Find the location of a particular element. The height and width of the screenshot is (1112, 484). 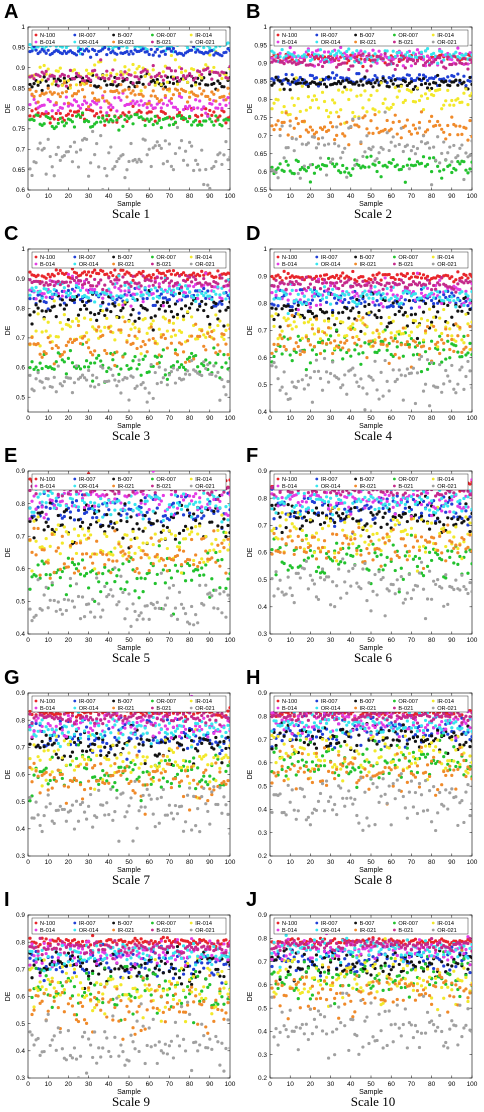

x-tick-label: 10 is located at coordinates (49, 640).